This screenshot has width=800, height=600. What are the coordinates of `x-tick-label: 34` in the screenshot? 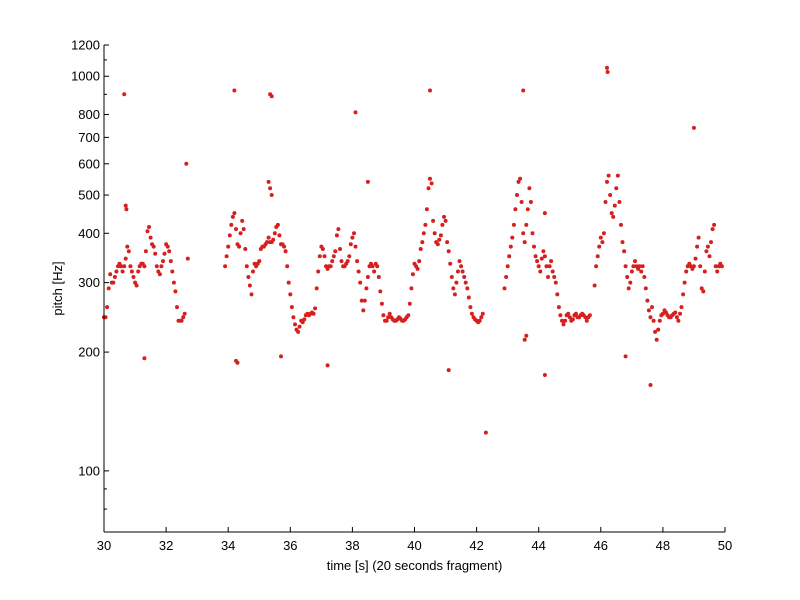 It's located at (228, 545).